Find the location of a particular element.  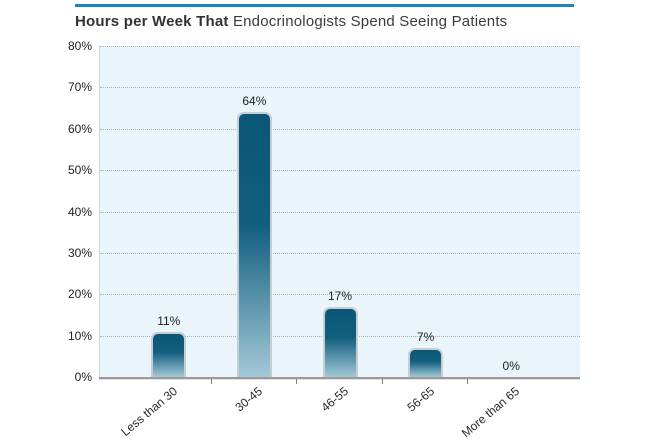

bar-value-label: 17% is located at coordinates (339, 295).